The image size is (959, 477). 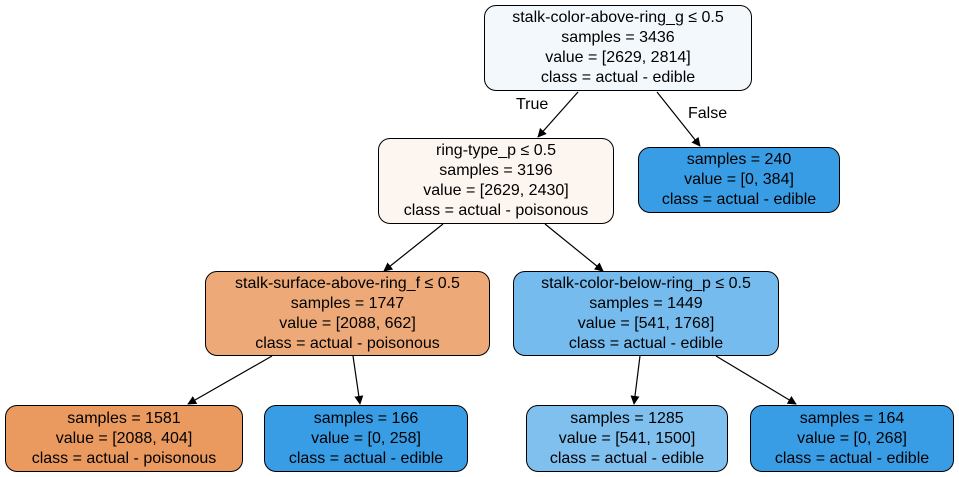 I want to click on edge-n3-n6, so click(x=358, y=380).